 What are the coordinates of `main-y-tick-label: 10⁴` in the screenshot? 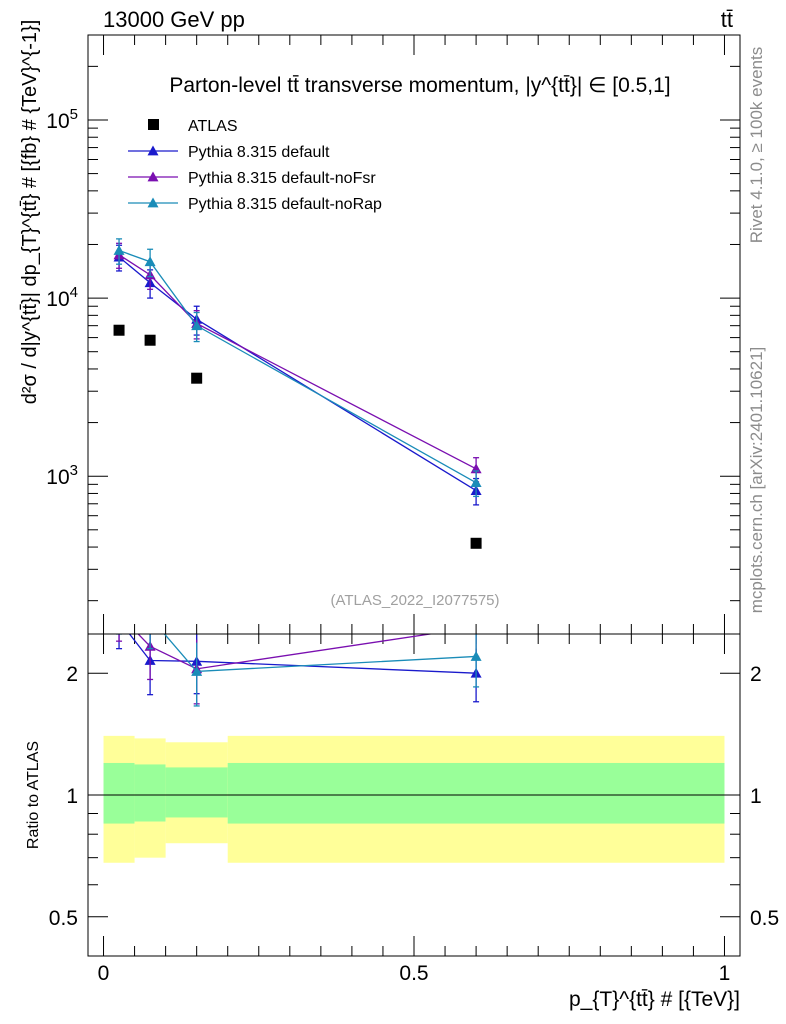 It's located at (62, 297).